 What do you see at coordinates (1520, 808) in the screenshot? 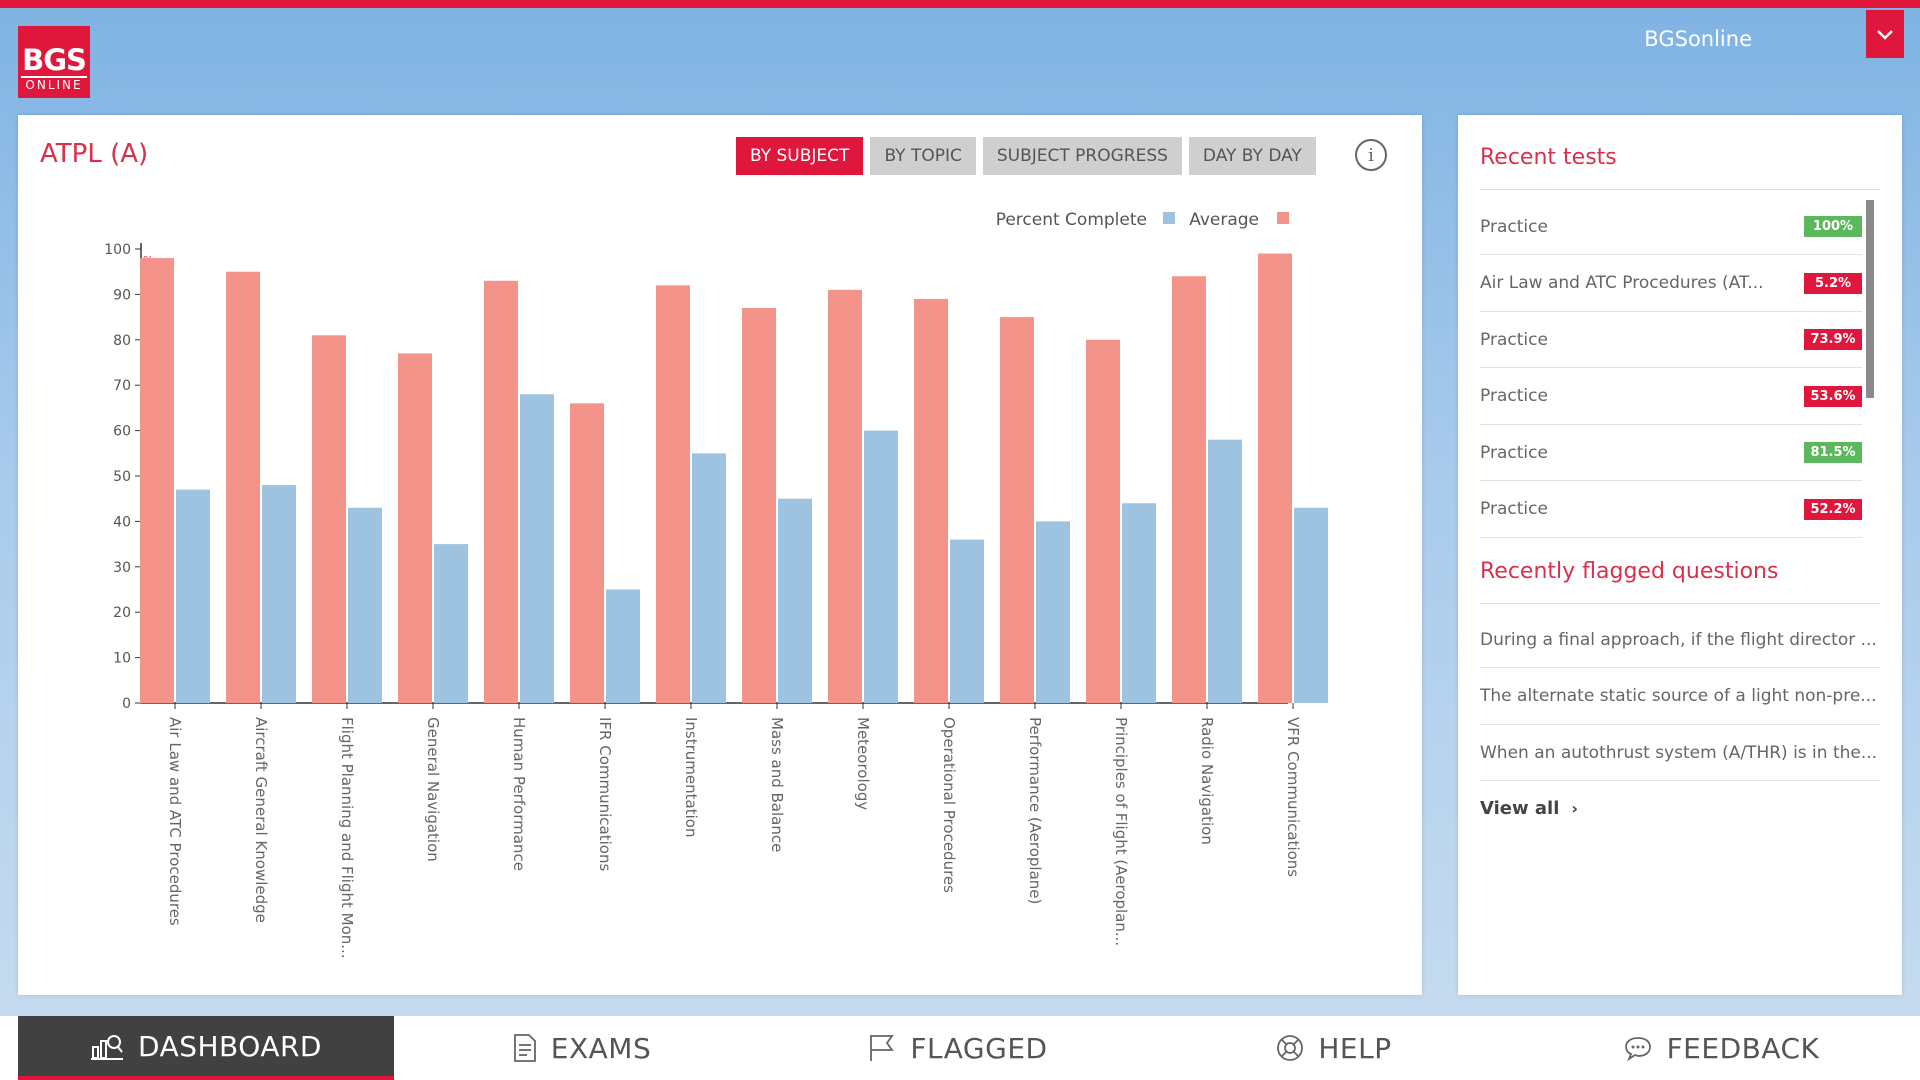
I see `view-all-label: View all` at bounding box center [1520, 808].